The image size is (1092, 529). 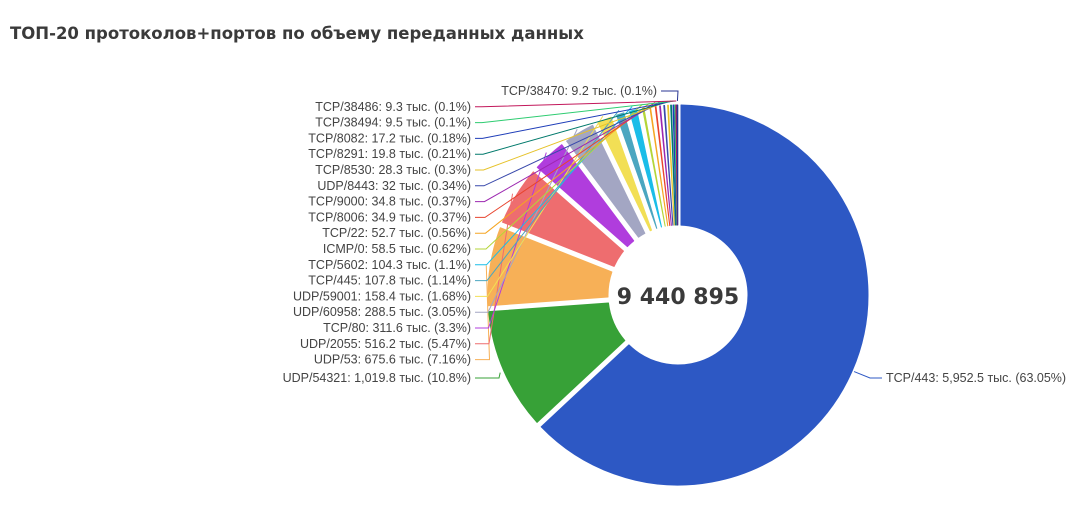 What do you see at coordinates (394, 186) in the screenshot?
I see `slice-label: UDP/8443: 32 тыс. (0.34%)` at bounding box center [394, 186].